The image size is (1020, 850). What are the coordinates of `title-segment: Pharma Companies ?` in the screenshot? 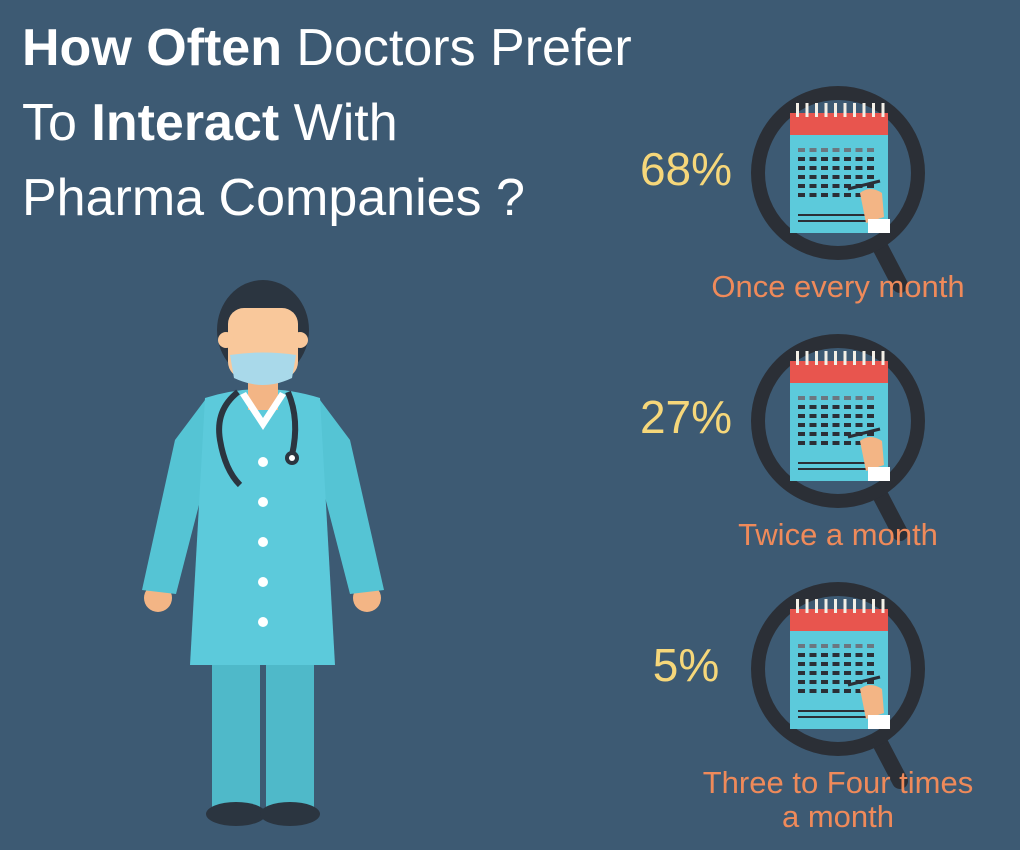 It's located at (273, 198).